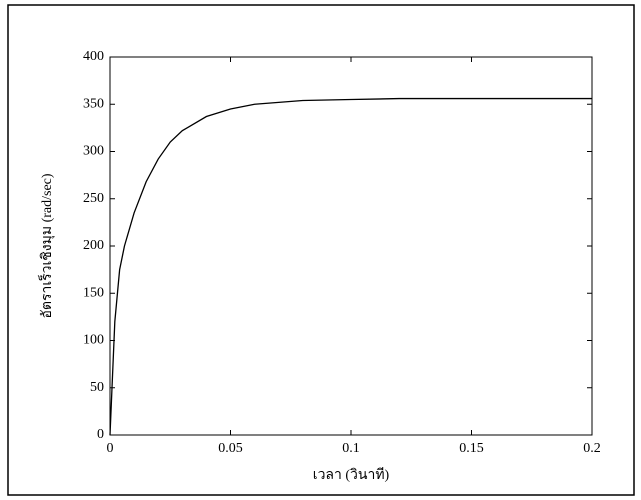  I want to click on x-tick-label: 0.2, so click(592, 448).